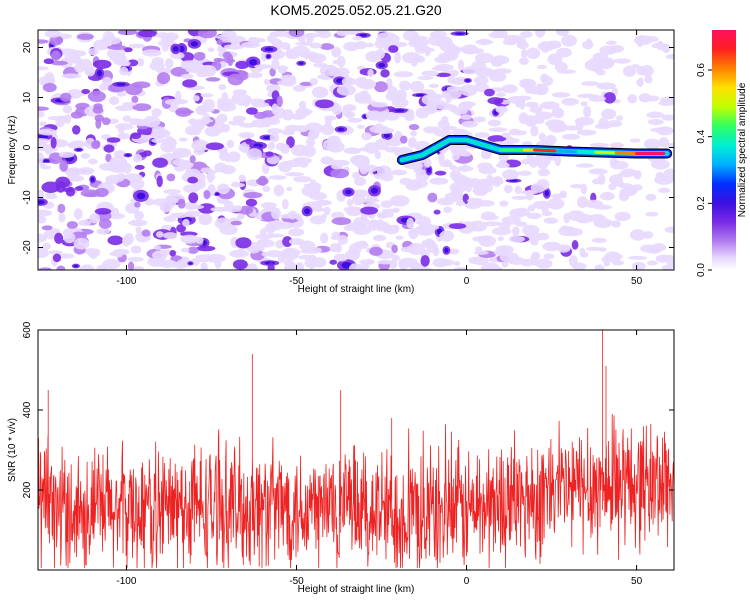 This screenshot has width=750, height=600. I want to click on x-tick-label: -50, so click(296, 281).